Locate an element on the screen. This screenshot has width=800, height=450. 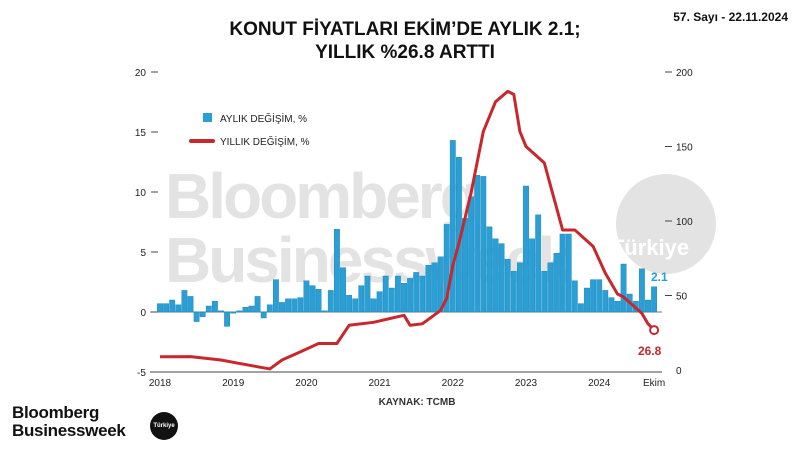
x-tick-label: Ekim is located at coordinates (654, 383).